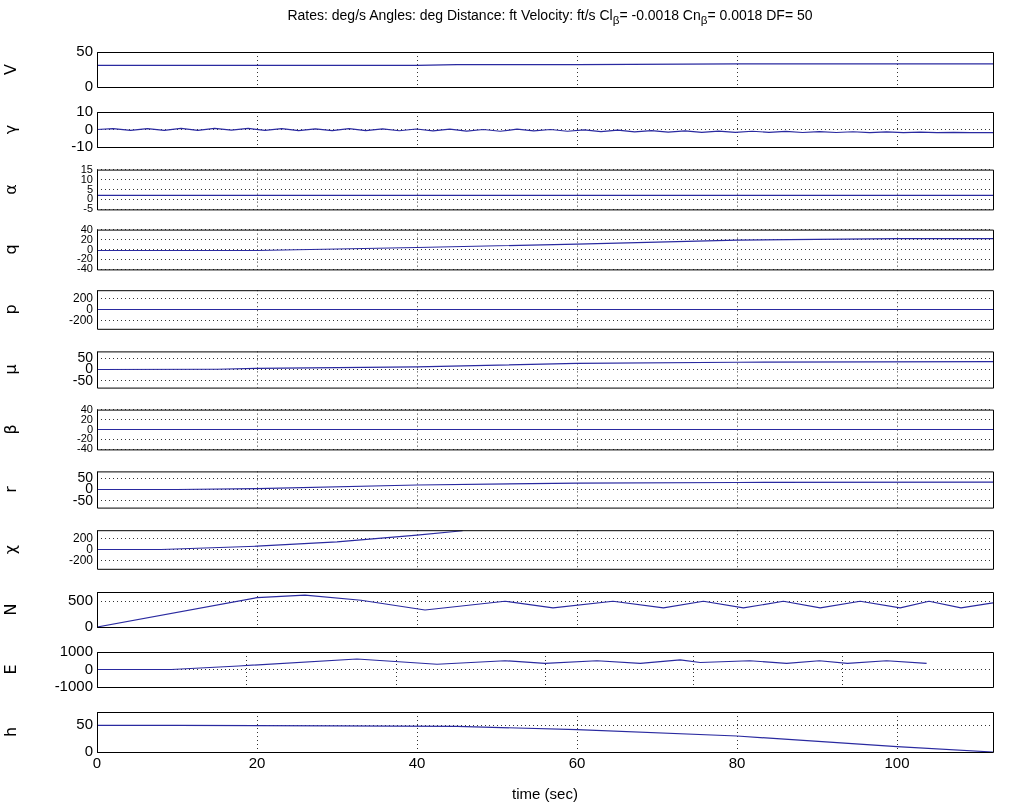  Describe the element at coordinates (10, 369) in the screenshot. I see `y-axis-title: μ` at that location.